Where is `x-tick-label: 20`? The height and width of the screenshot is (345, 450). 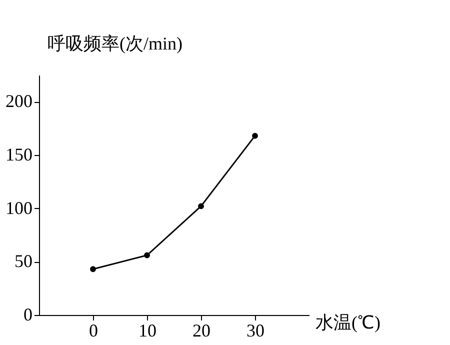 x-tick-label: 20 is located at coordinates (201, 330).